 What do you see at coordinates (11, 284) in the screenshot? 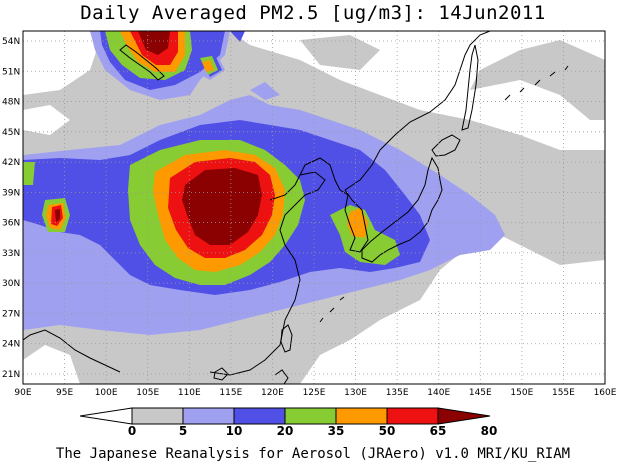
I see `lat-tick-label: 30N` at bounding box center [11, 284].